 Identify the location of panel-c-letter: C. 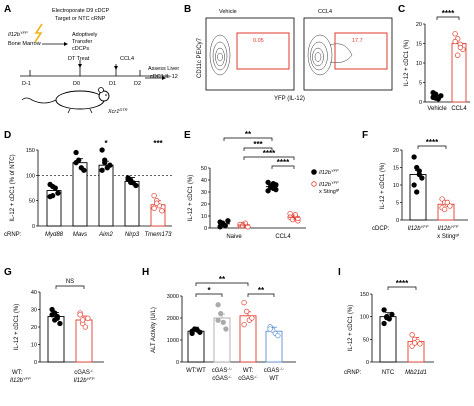
(401, 9).